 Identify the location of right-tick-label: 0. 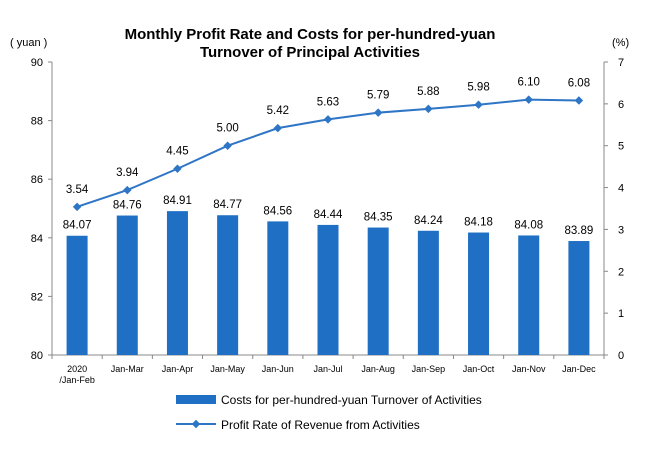
(621, 356).